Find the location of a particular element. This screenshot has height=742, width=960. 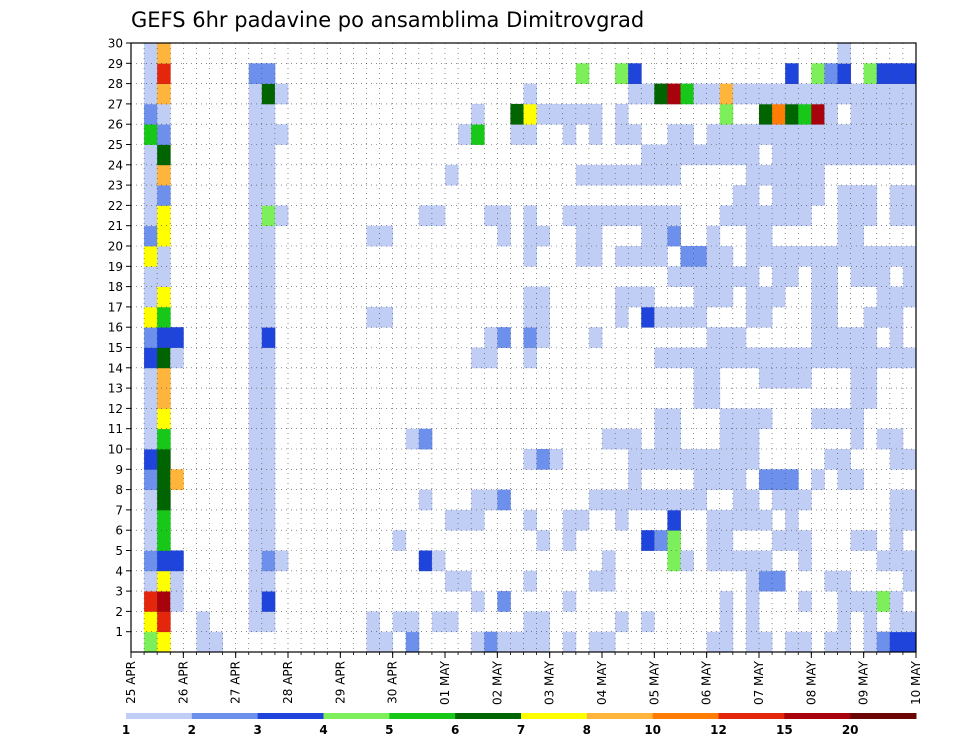

y-tick-label: 24 is located at coordinates (115, 165).